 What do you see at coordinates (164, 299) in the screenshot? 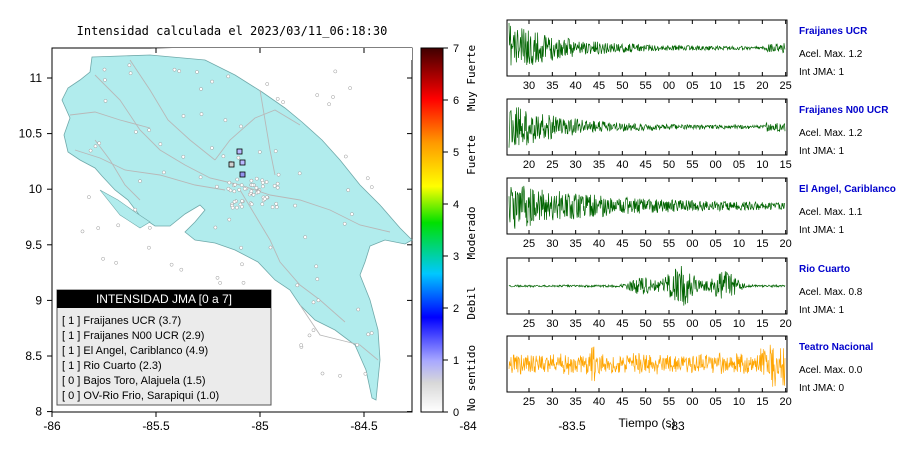
I see `legend-title: INTENSIDAD JMA [0 a 7]` at bounding box center [164, 299].